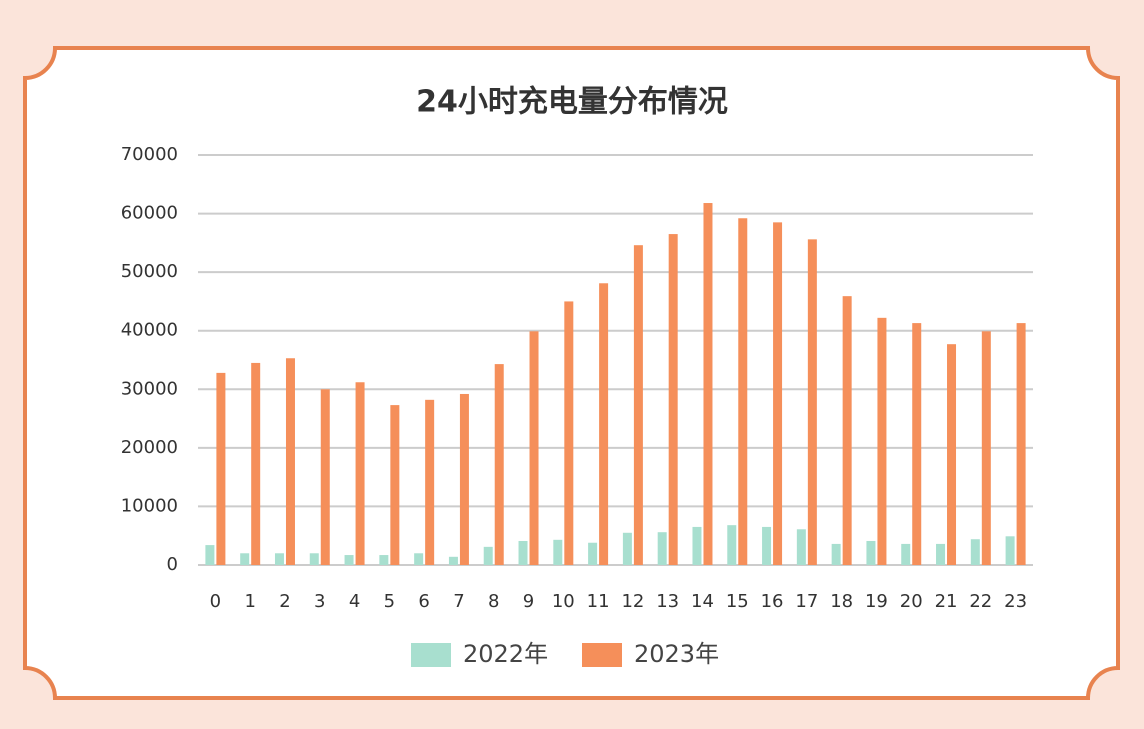 Image resolution: width=1144 pixels, height=729 pixels. I want to click on x-tick-label: 6, so click(423, 601).